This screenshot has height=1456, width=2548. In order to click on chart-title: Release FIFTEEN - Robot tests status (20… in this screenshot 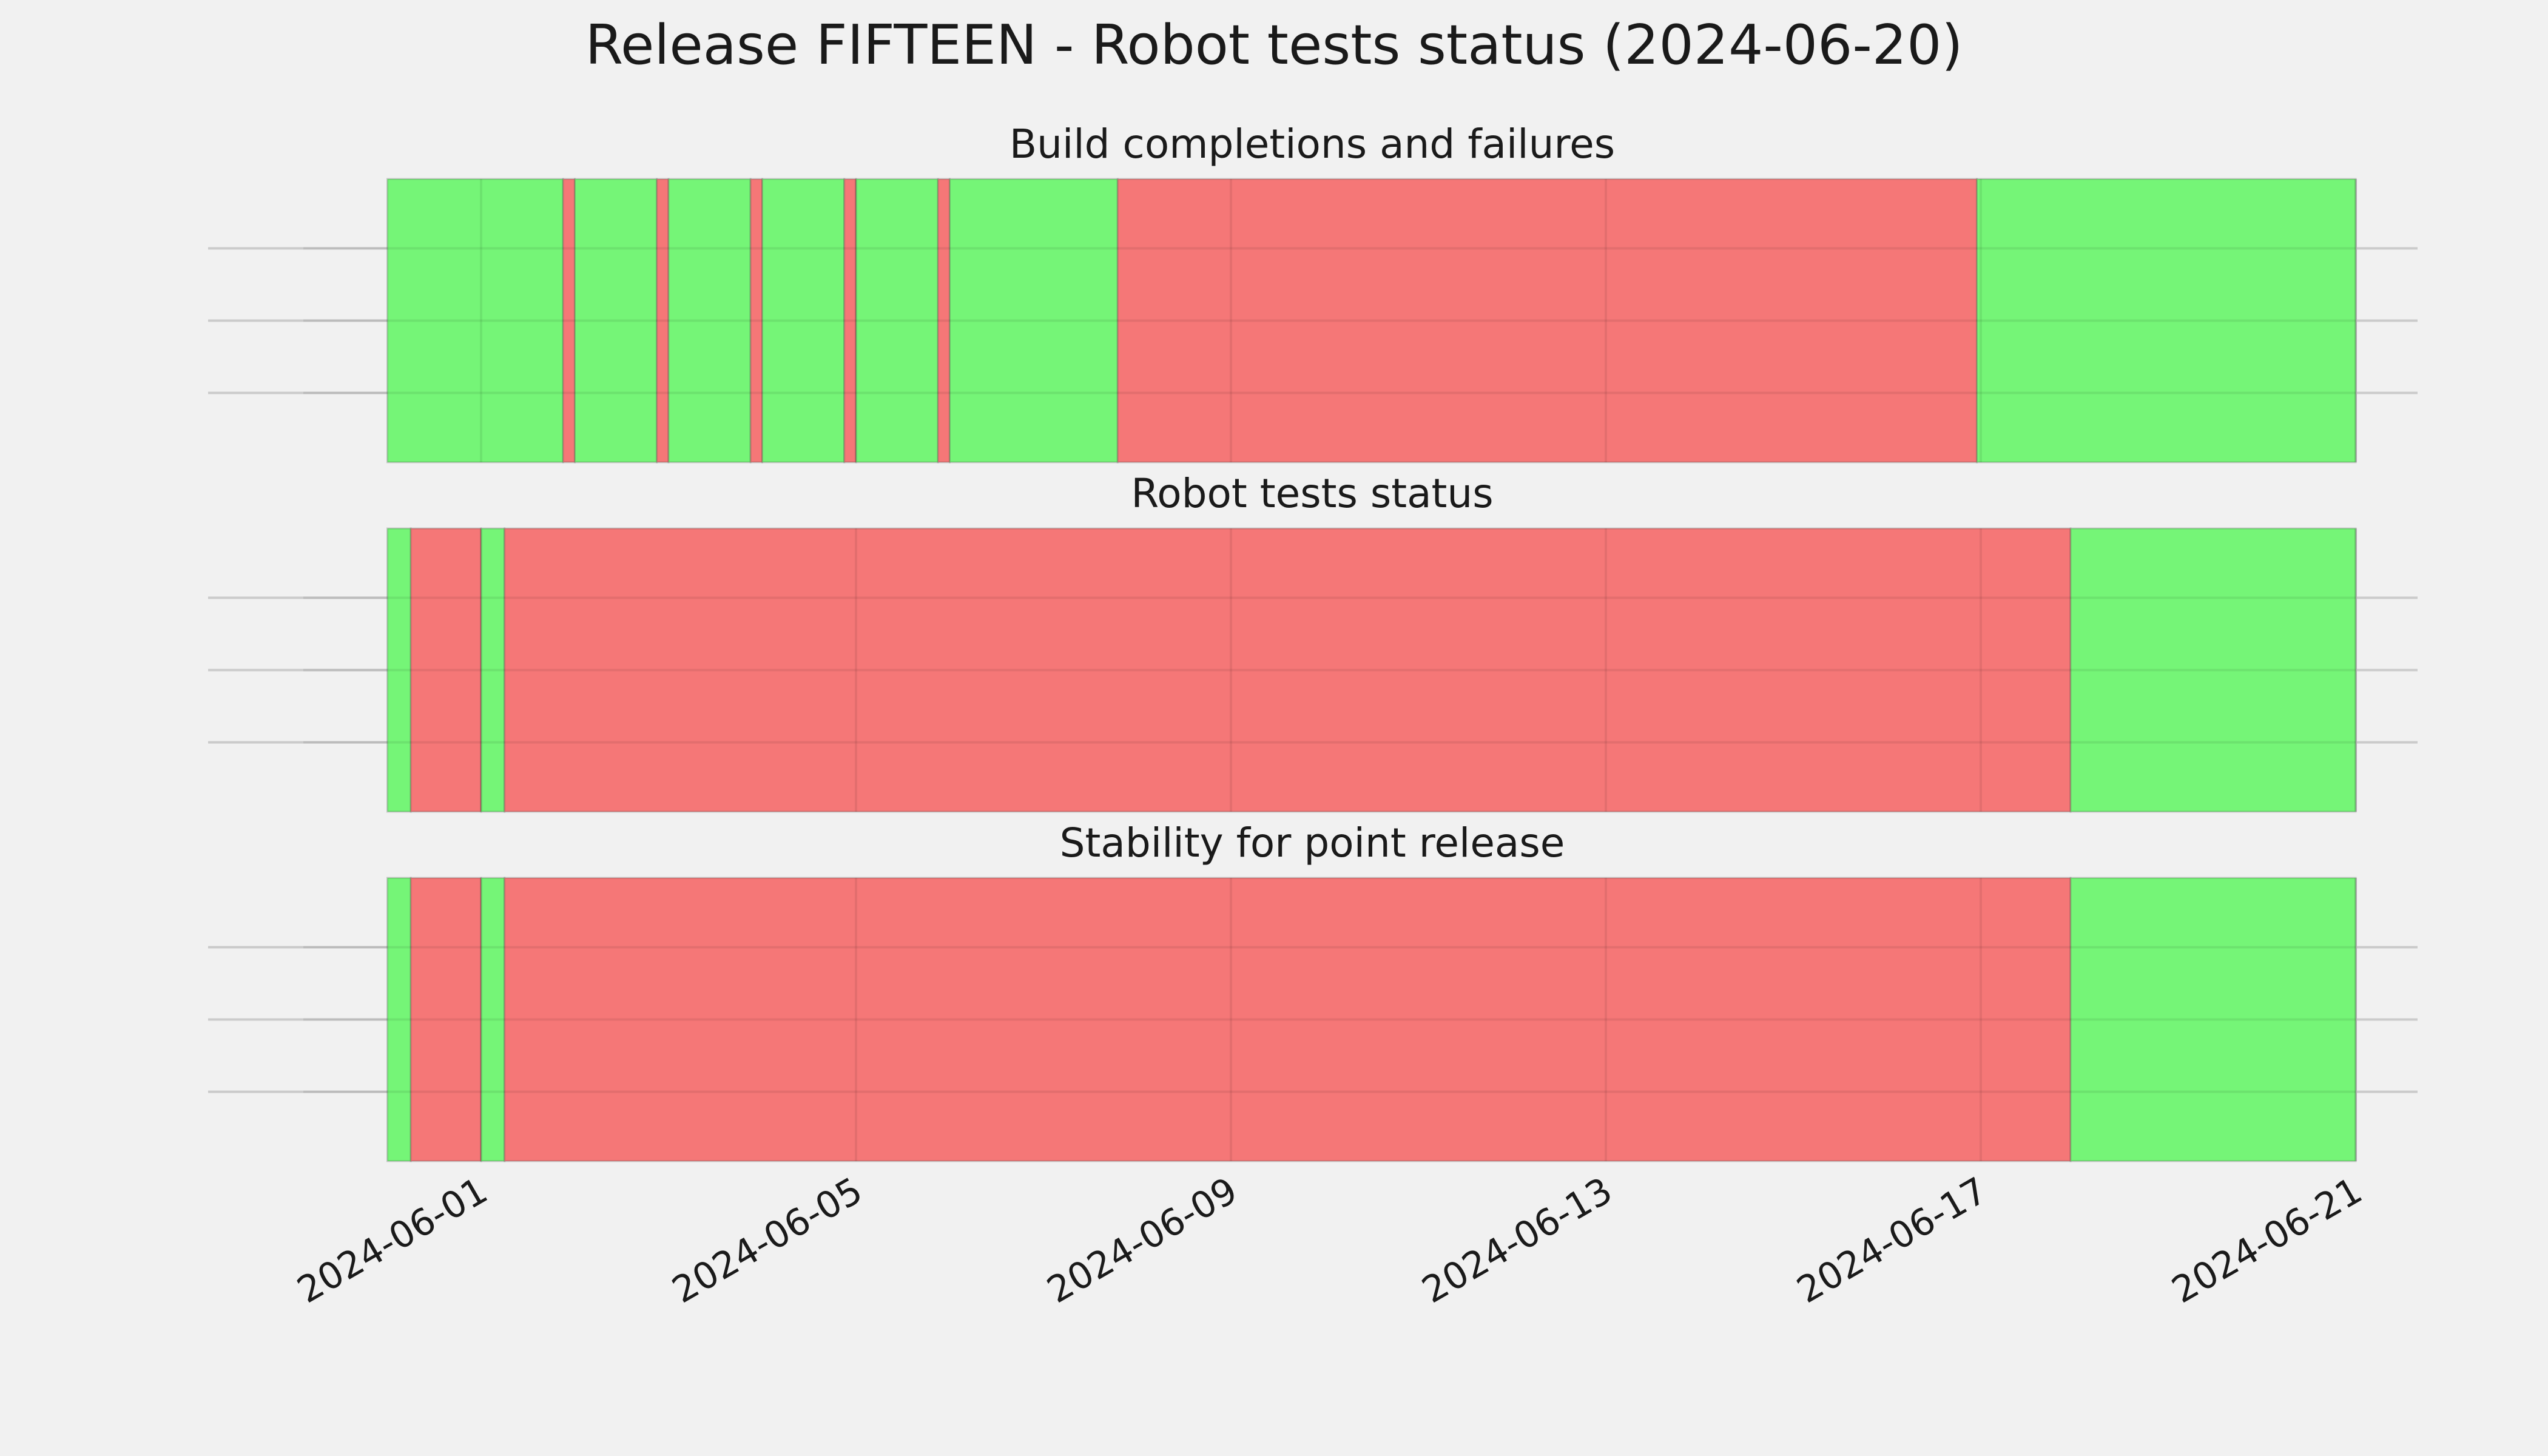, I will do `click(1274, 45)`.